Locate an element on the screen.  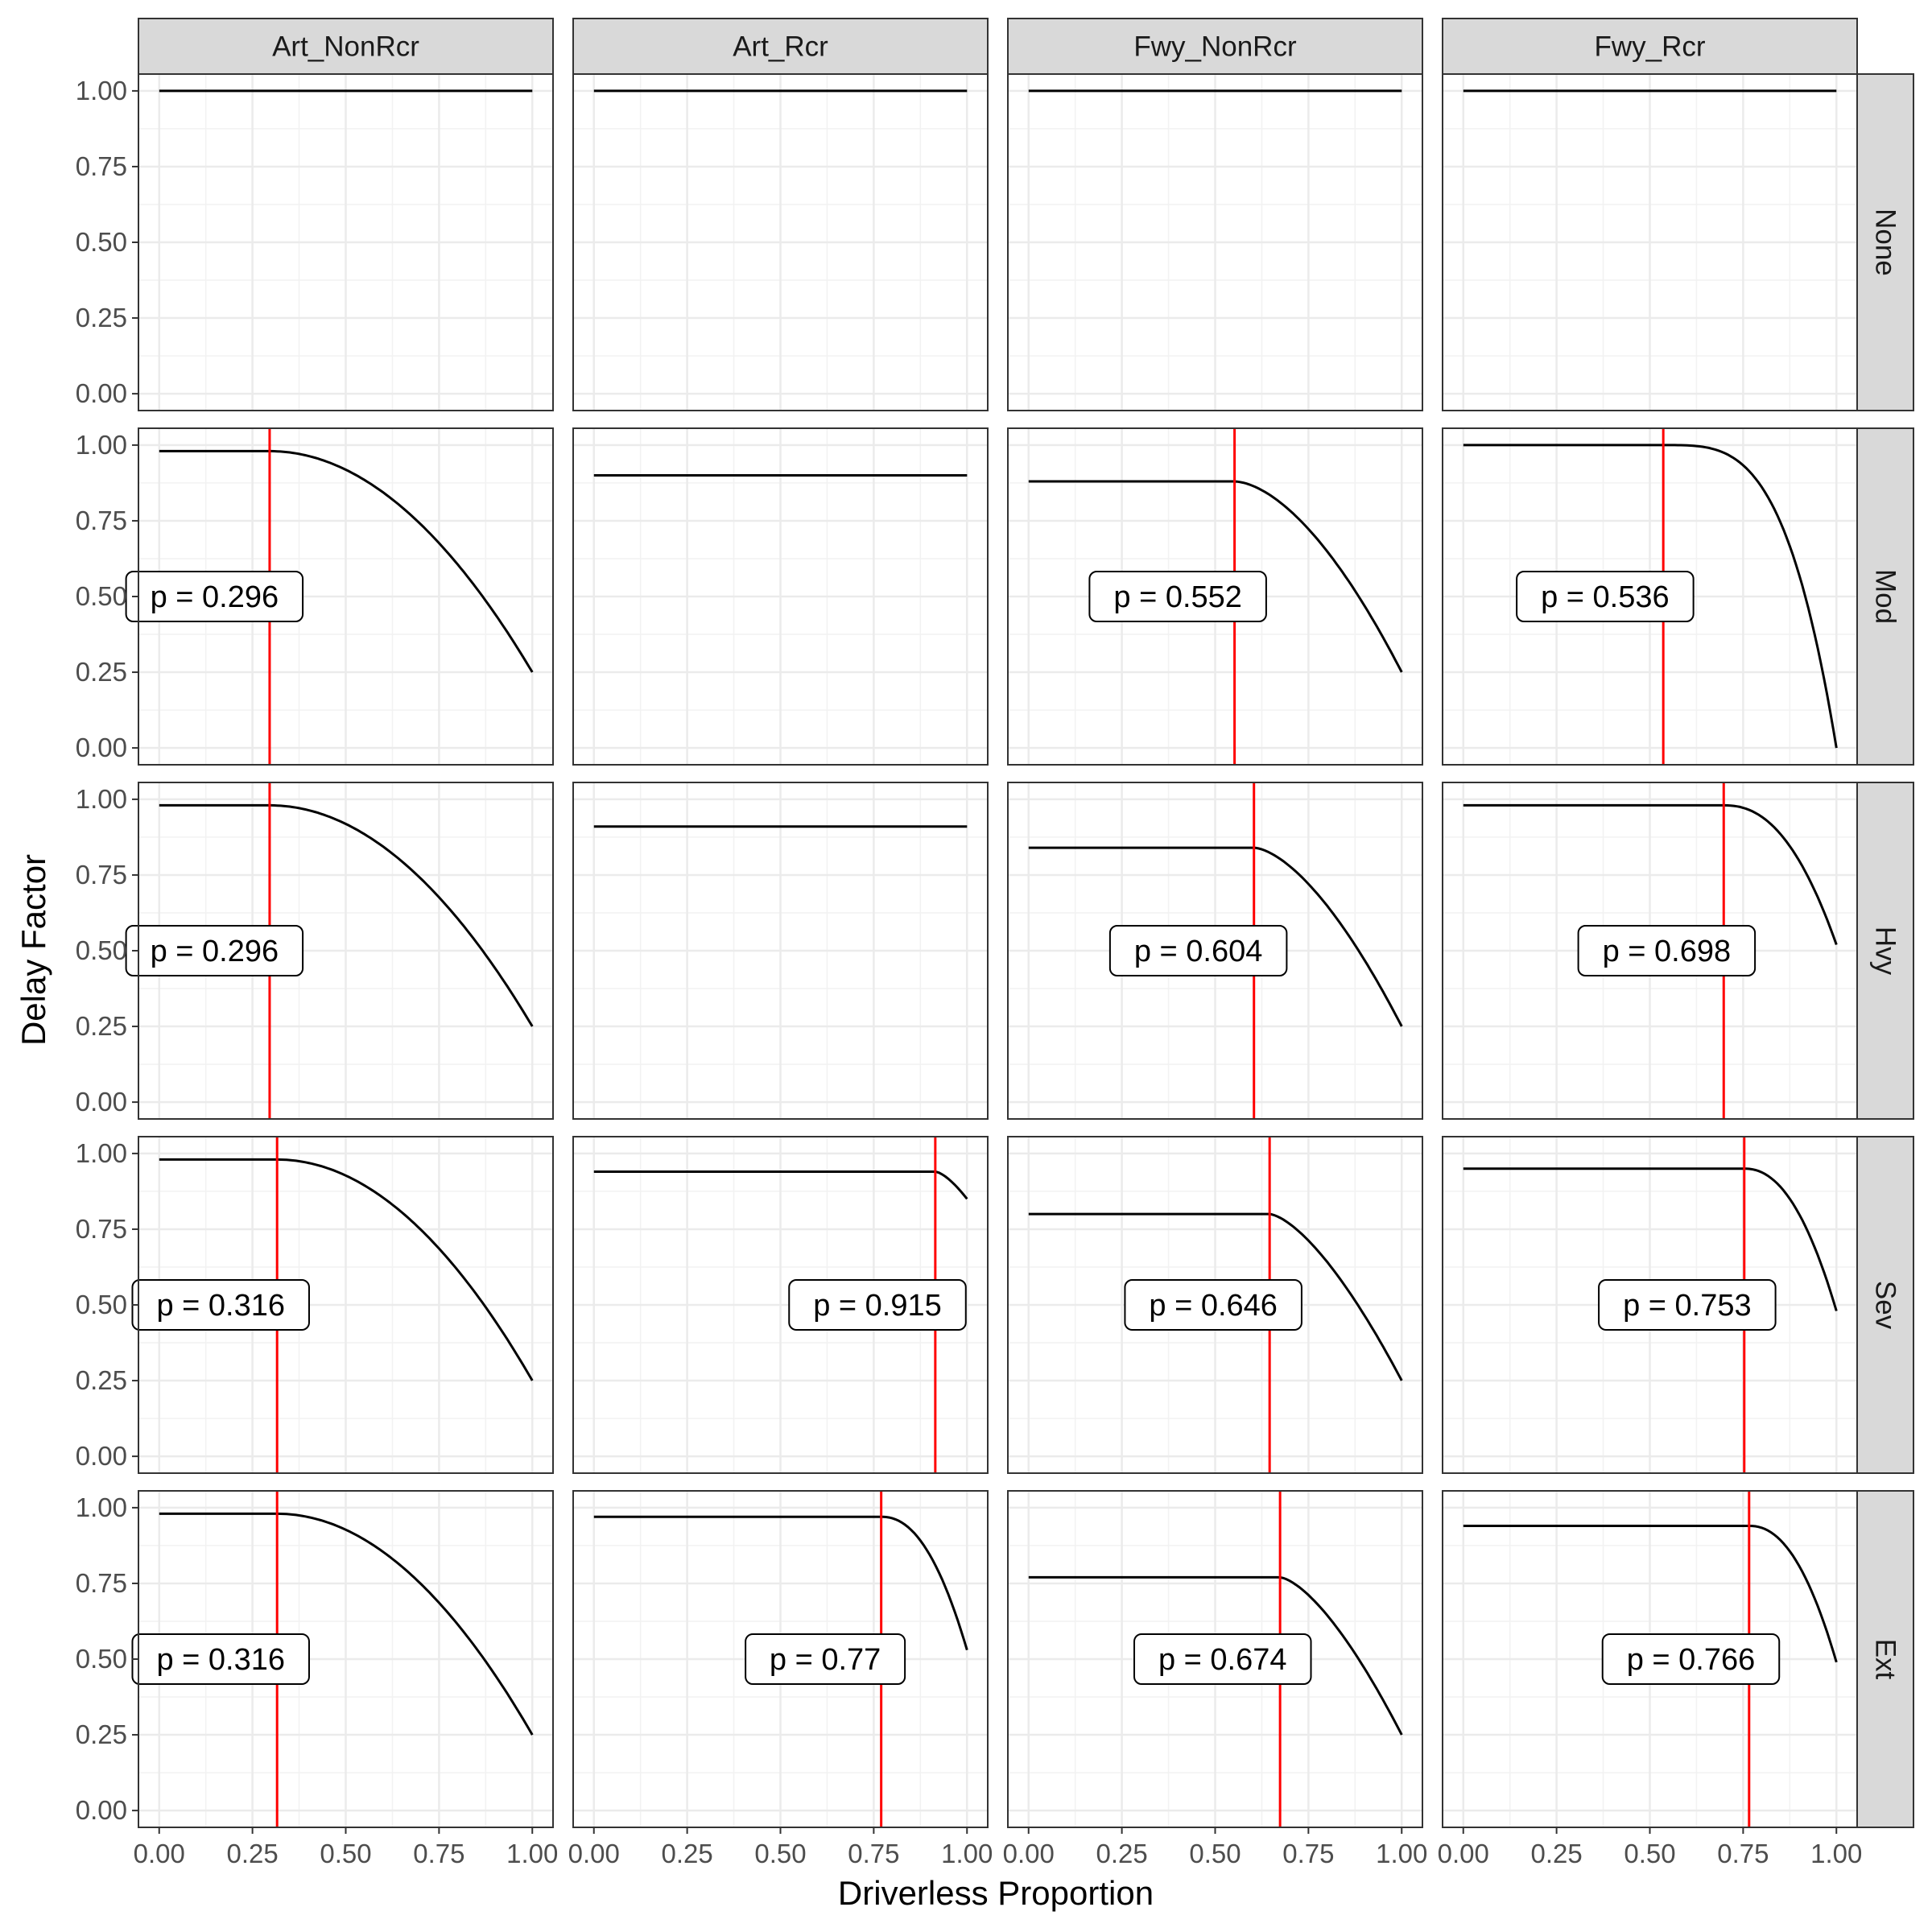
p-label-text: p = 0.753 is located at coordinates (1688, 1306).